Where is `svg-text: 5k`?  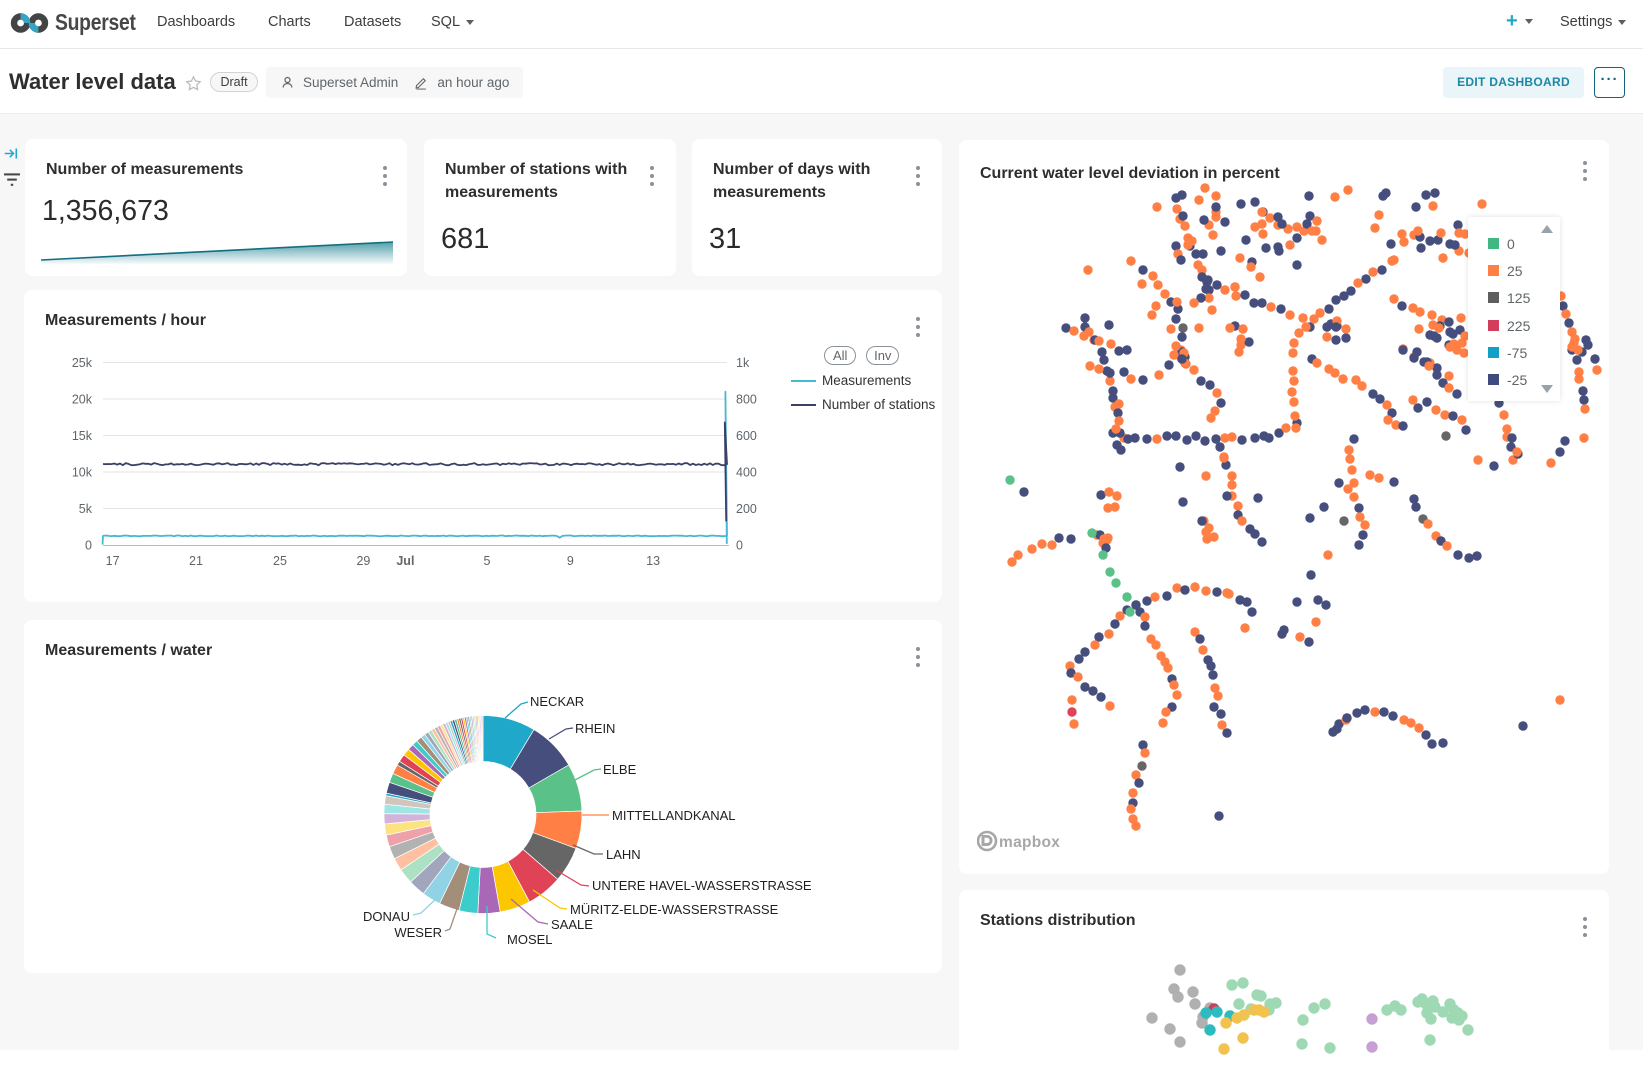 svg-text: 5k is located at coordinates (86, 509).